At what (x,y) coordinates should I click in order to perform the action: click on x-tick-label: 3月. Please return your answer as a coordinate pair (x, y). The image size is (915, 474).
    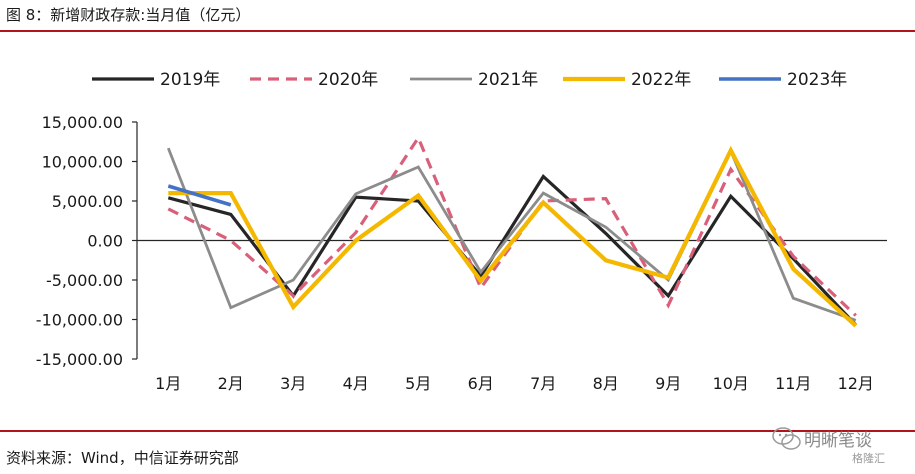
    Looking at the image, I should click on (293, 383).